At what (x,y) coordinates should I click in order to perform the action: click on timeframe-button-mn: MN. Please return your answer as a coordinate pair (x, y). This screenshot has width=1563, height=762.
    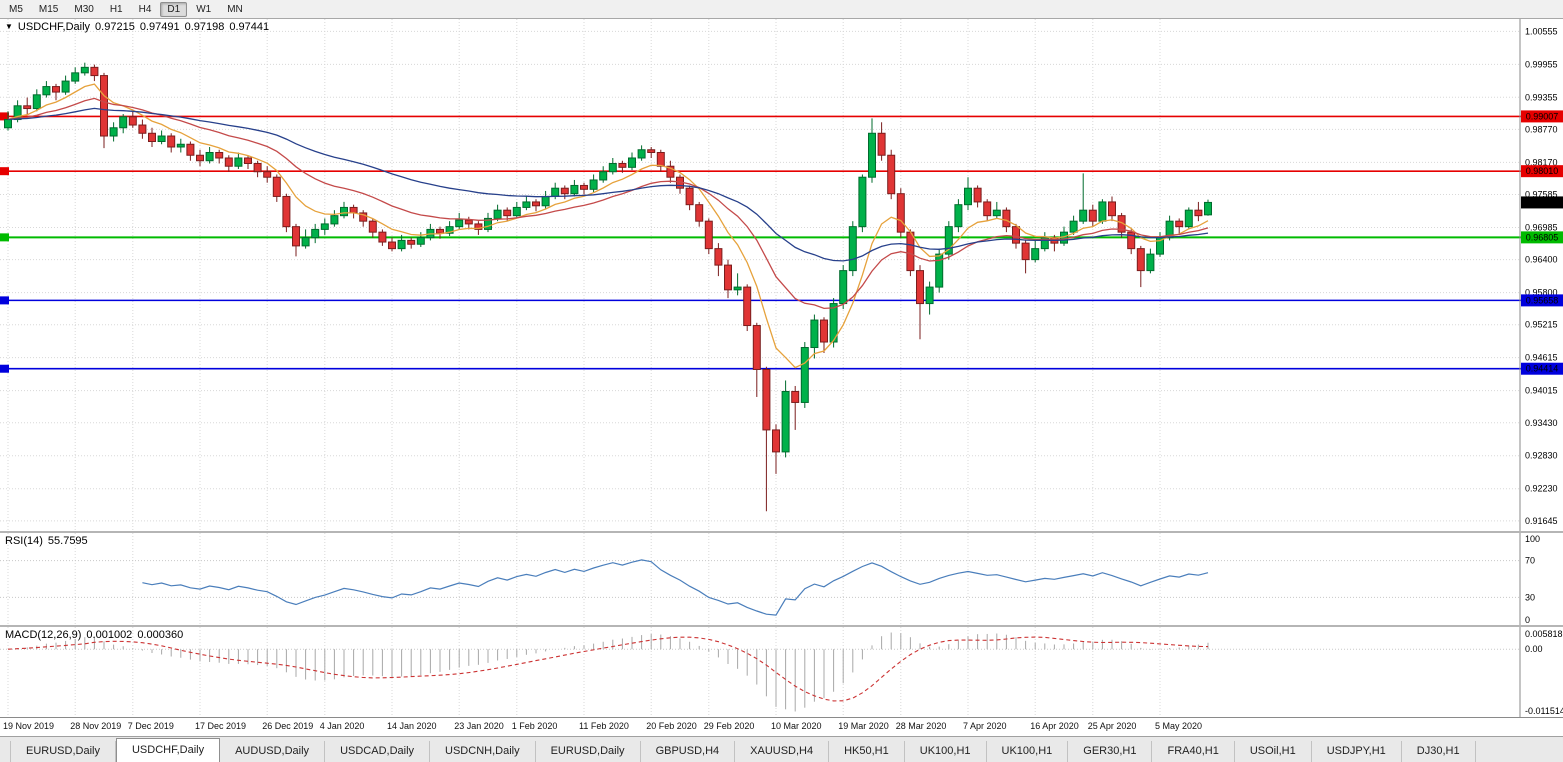
    Looking at the image, I should click on (235, 9).